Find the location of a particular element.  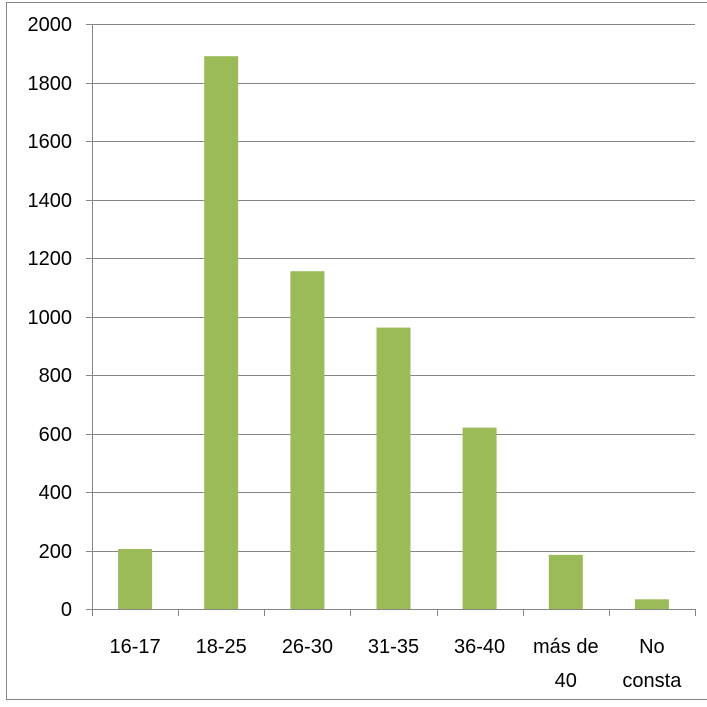

y-tick-label: 1200 is located at coordinates (50, 259).